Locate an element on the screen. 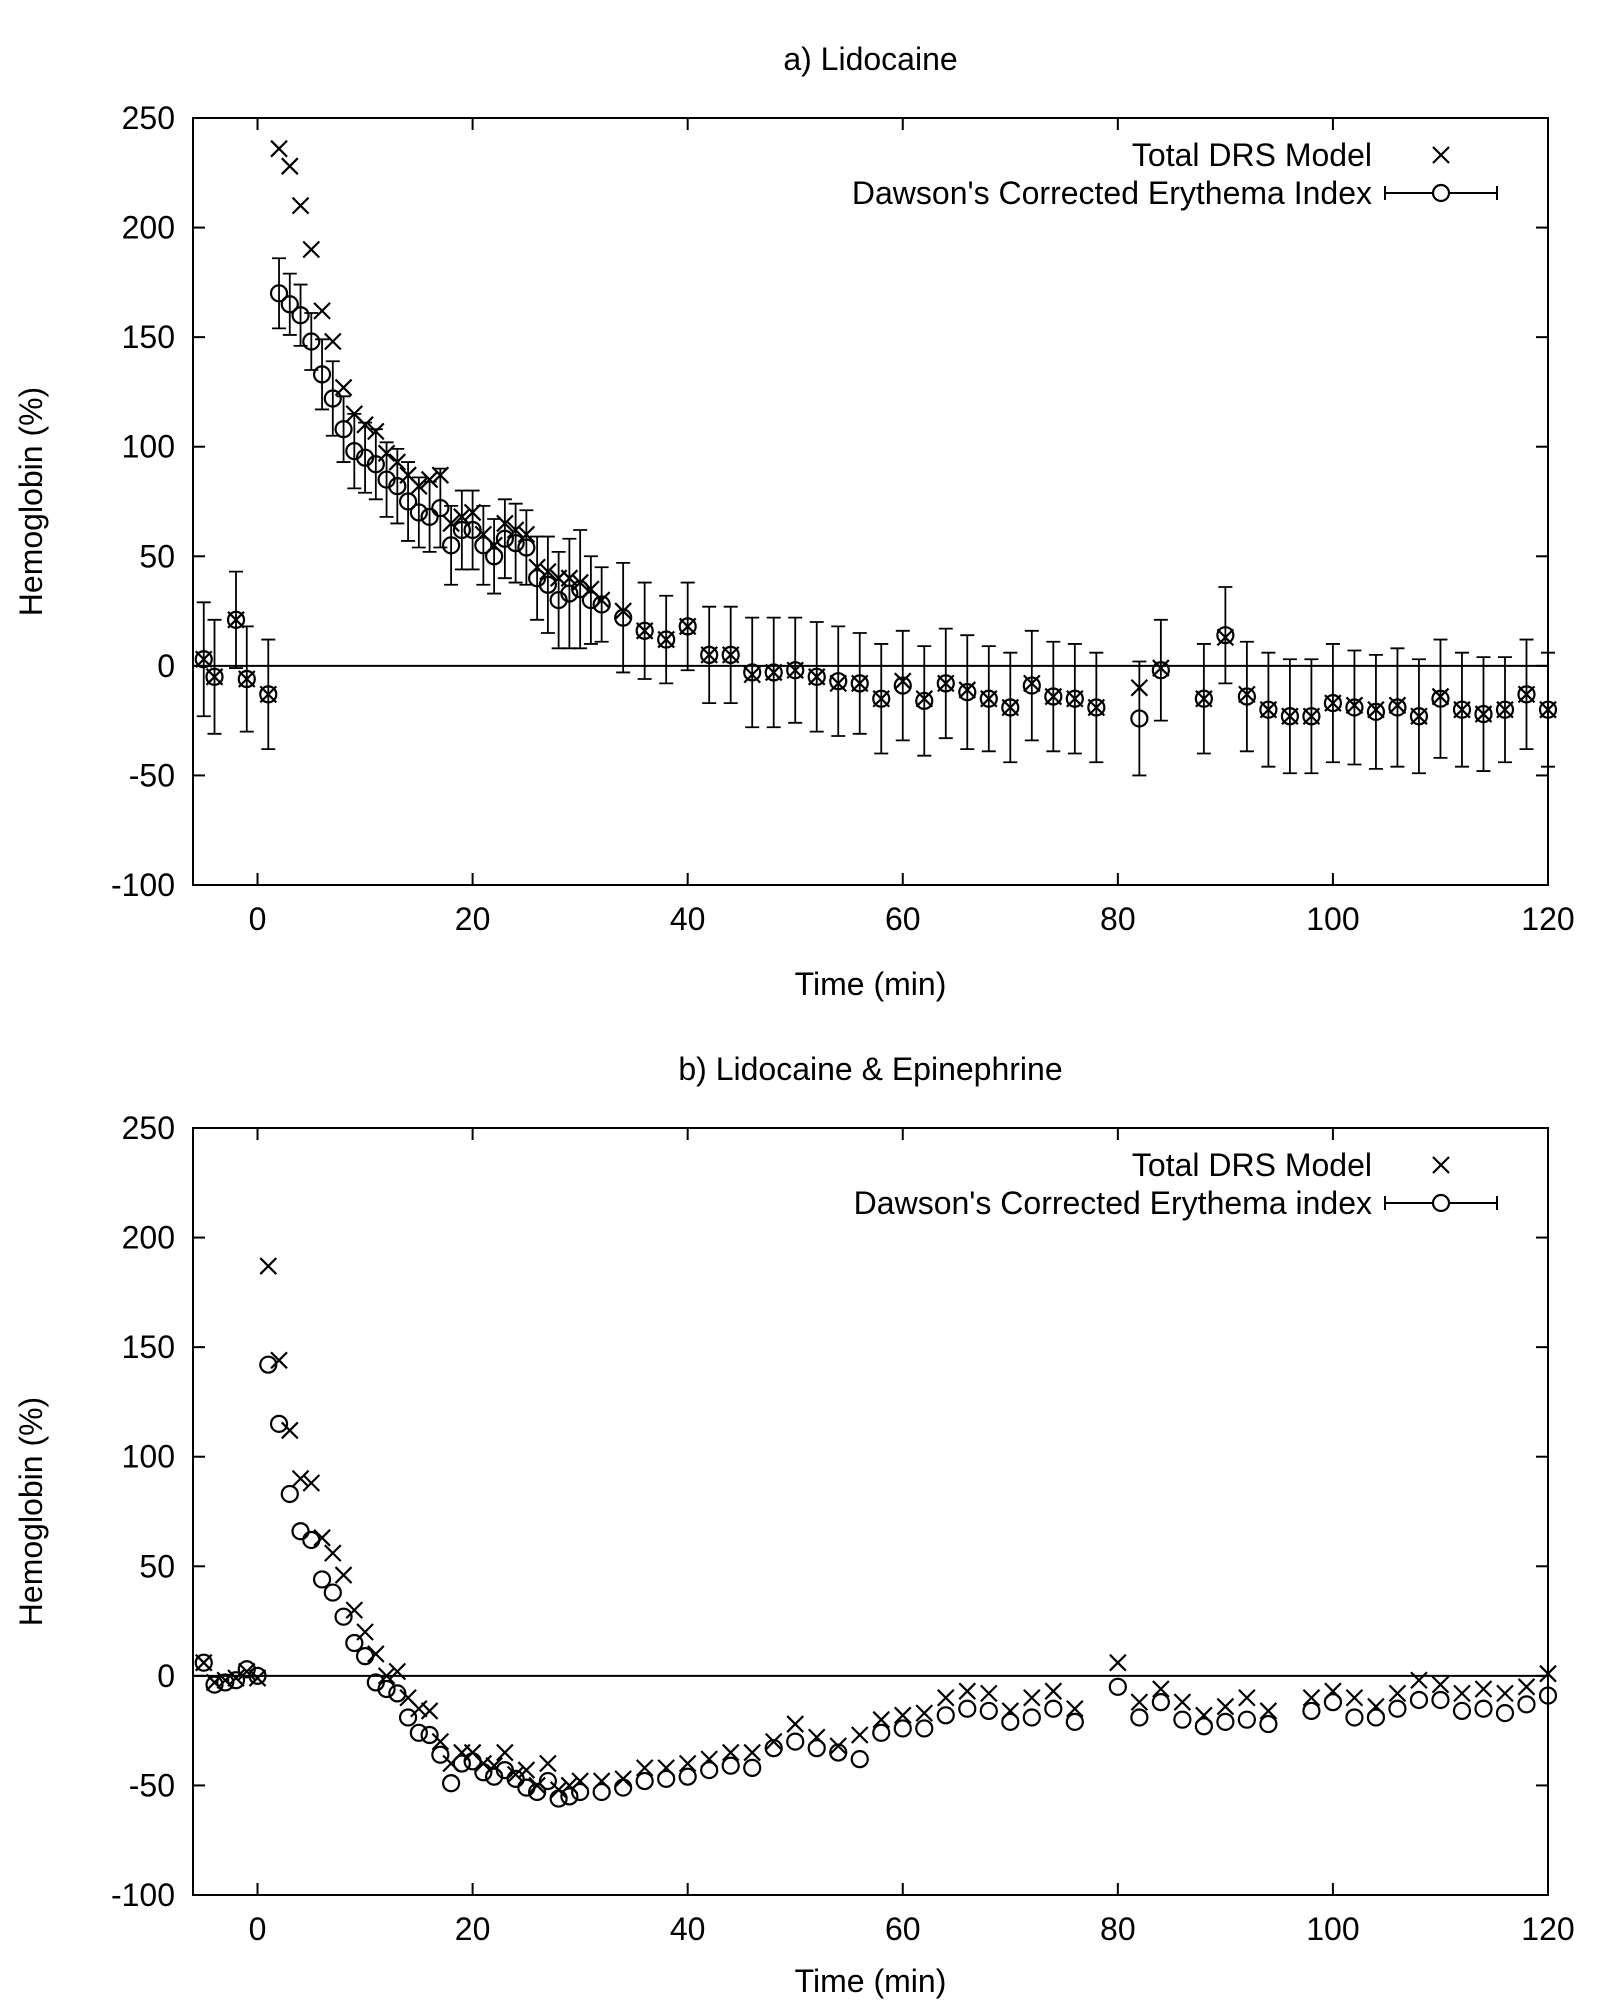 The width and height of the screenshot is (1600, 2000). legend-marker-circle is located at coordinates (1441, 193).